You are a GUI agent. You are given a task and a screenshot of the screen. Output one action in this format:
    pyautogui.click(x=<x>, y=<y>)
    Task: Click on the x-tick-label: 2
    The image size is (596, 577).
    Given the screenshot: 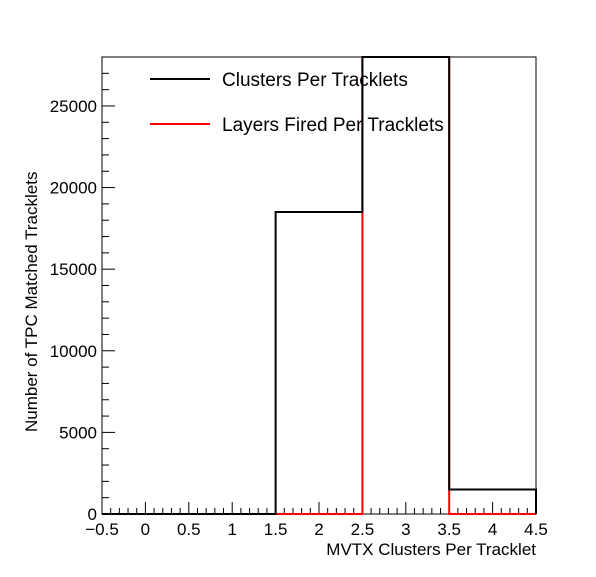 What is the action you would take?
    pyautogui.click(x=318, y=529)
    